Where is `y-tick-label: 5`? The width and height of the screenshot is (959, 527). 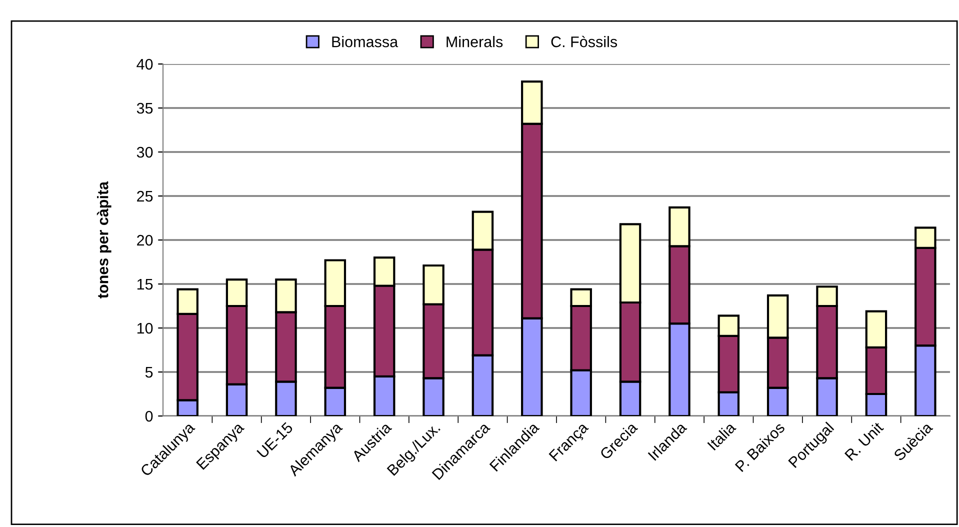 y-tick-label: 5 is located at coordinates (149, 372).